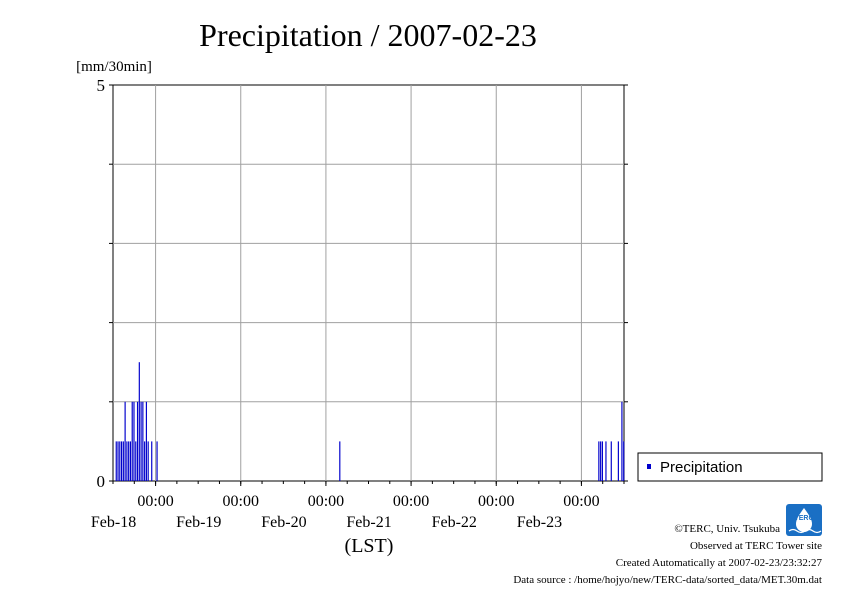 The height and width of the screenshot is (595, 842). What do you see at coordinates (198, 522) in the screenshot?
I see `x-tick-date-label: Feb-19` at bounding box center [198, 522].